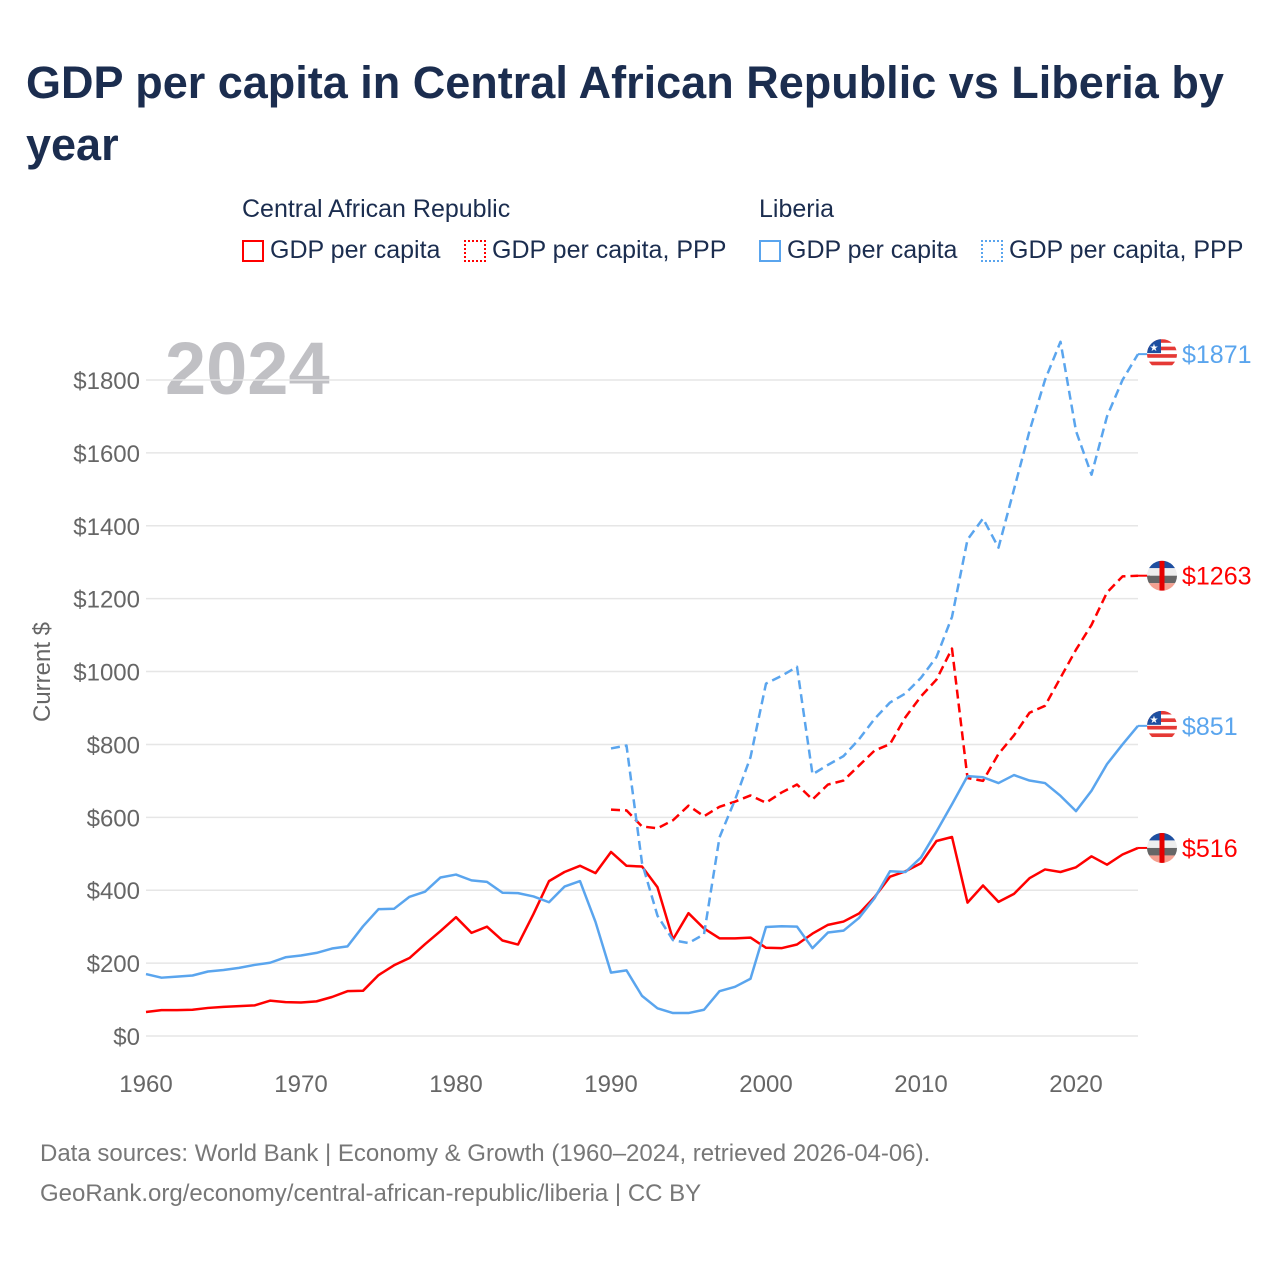 Image resolution: width=1280 pixels, height=1280 pixels. What do you see at coordinates (126, 1037) in the screenshot?
I see `y-tick-label: $0` at bounding box center [126, 1037].